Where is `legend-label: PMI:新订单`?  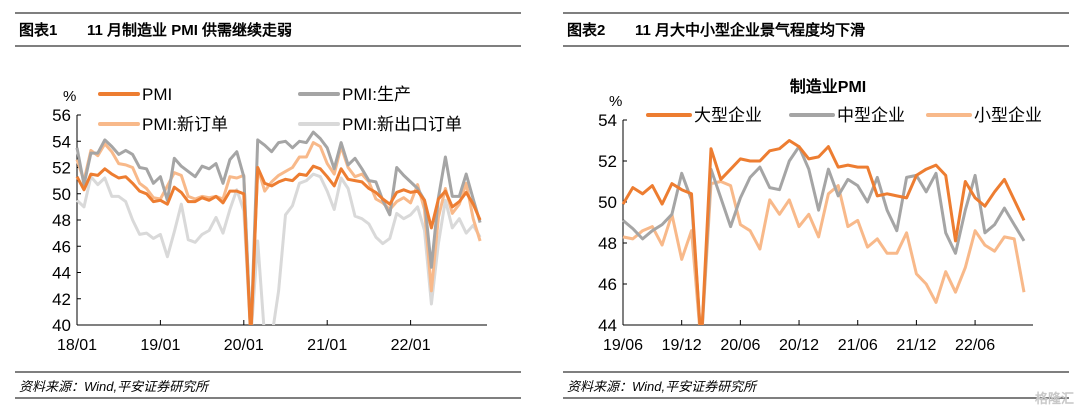 legend-label: PMI:新订单 is located at coordinates (185, 124).